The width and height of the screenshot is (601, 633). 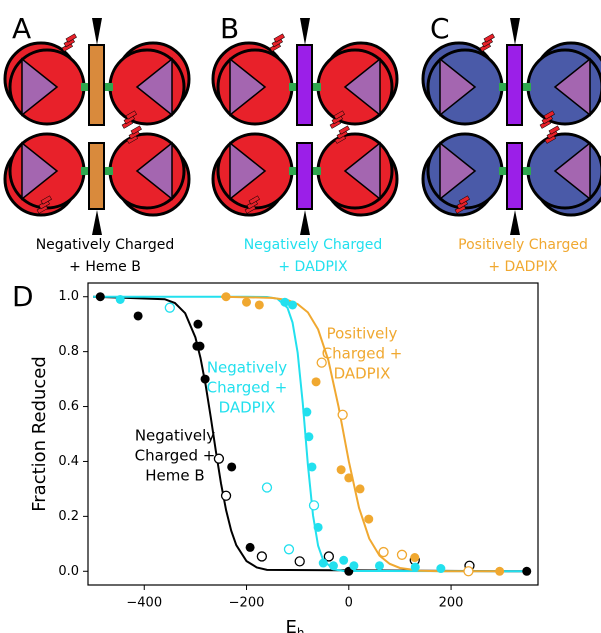 I want to click on y-label: Fraction Reduced, so click(x=39, y=434).